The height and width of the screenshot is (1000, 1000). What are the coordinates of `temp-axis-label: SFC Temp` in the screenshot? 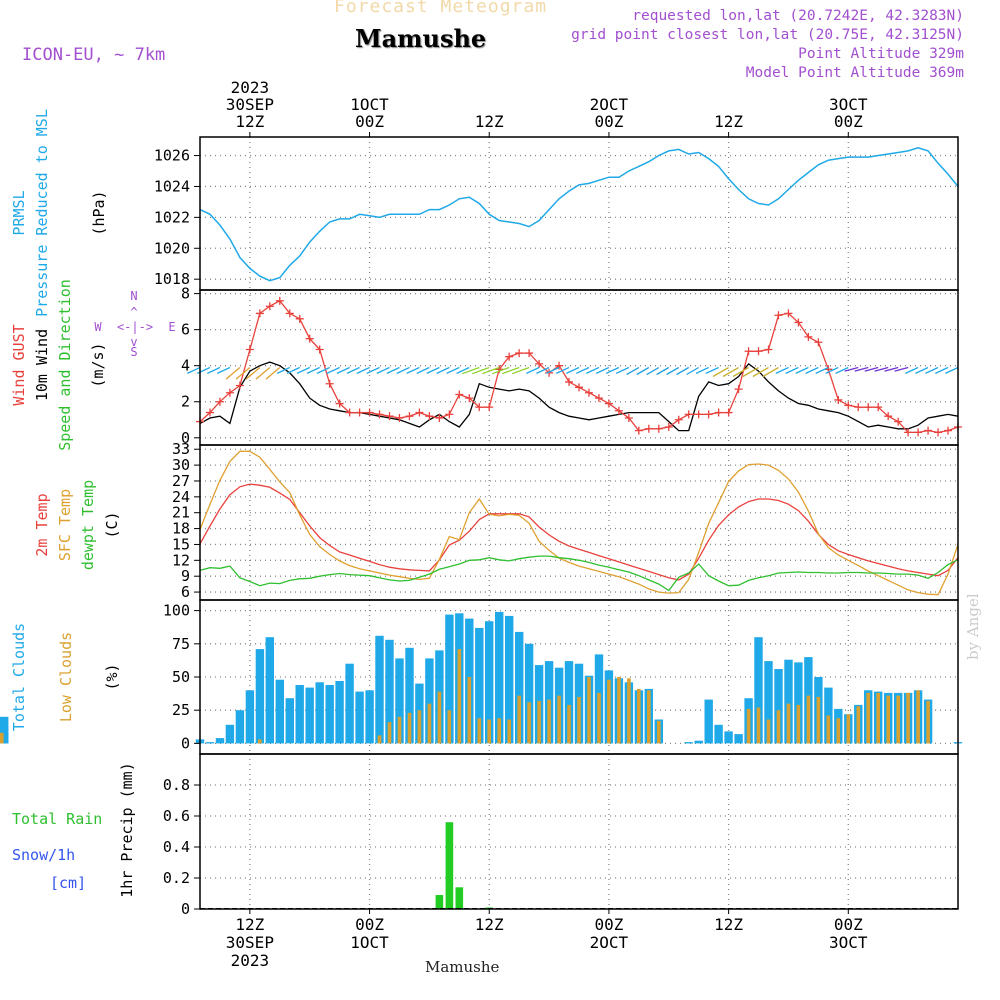 It's located at (65, 525).